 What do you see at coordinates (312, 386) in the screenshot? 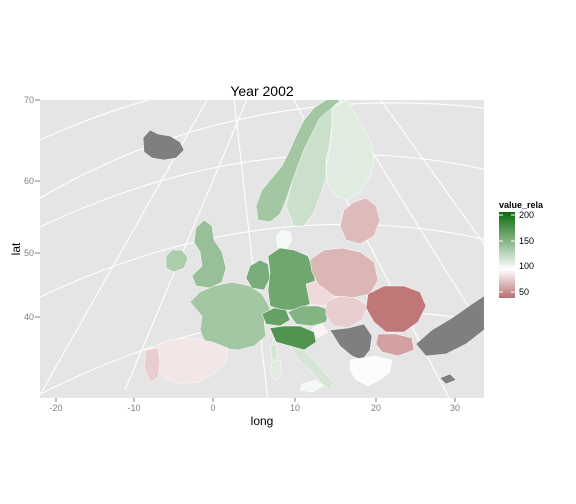
I see `region-sicily` at bounding box center [312, 386].